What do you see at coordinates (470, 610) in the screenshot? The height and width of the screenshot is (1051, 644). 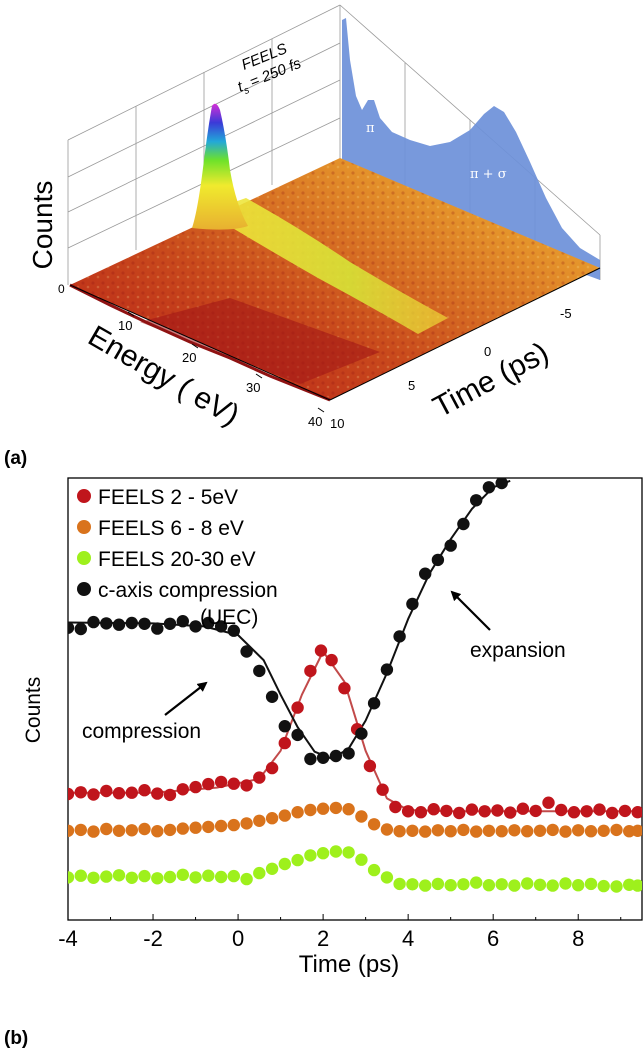 I see `expansion-arrow` at bounding box center [470, 610].